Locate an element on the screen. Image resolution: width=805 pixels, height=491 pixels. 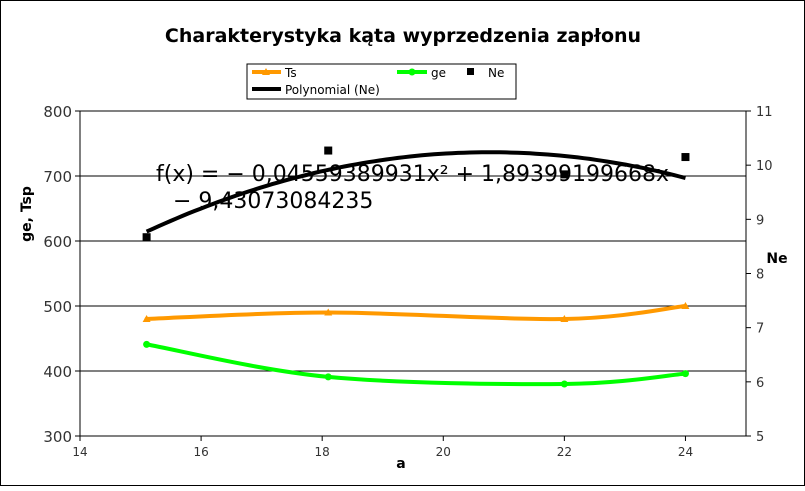
y-right-axis-label: Ne is located at coordinates (776, 259).